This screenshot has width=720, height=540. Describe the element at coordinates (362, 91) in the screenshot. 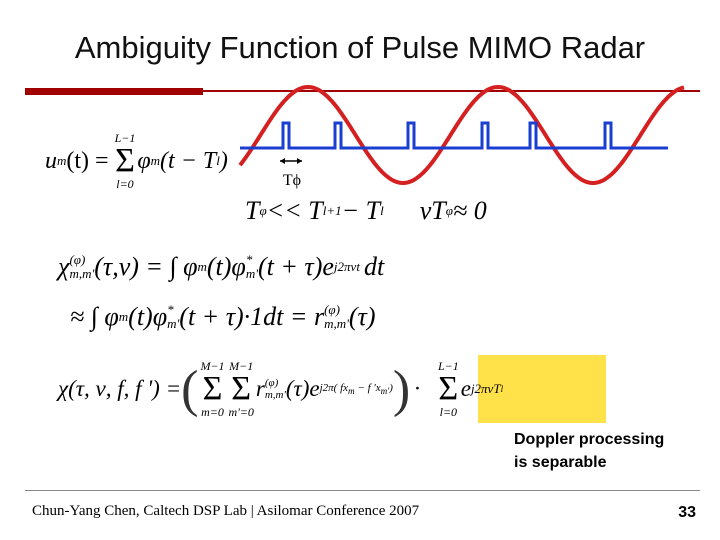

I see `title-rule` at that location.